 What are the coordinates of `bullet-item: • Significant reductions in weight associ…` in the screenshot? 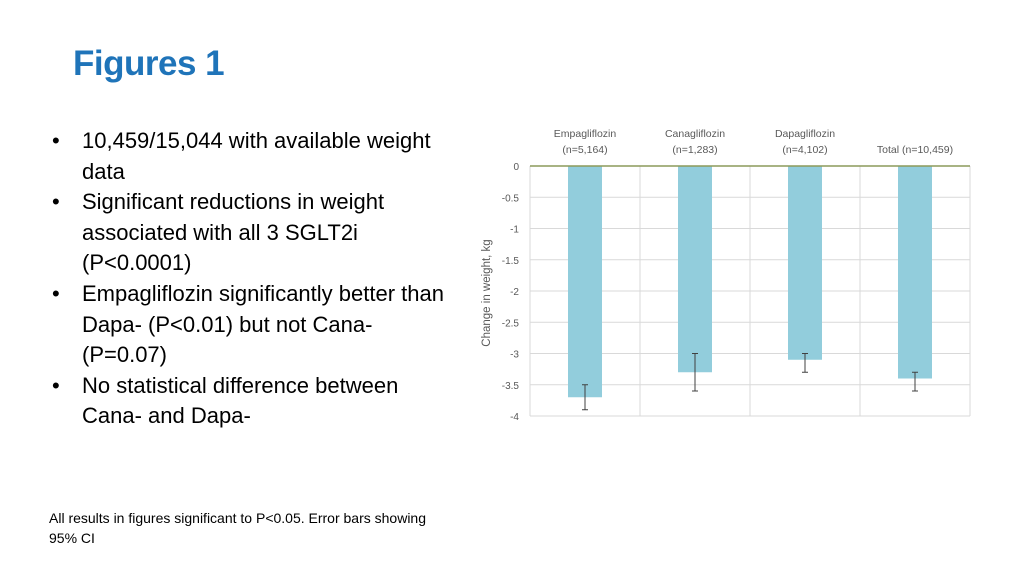 It's located at (248, 233).